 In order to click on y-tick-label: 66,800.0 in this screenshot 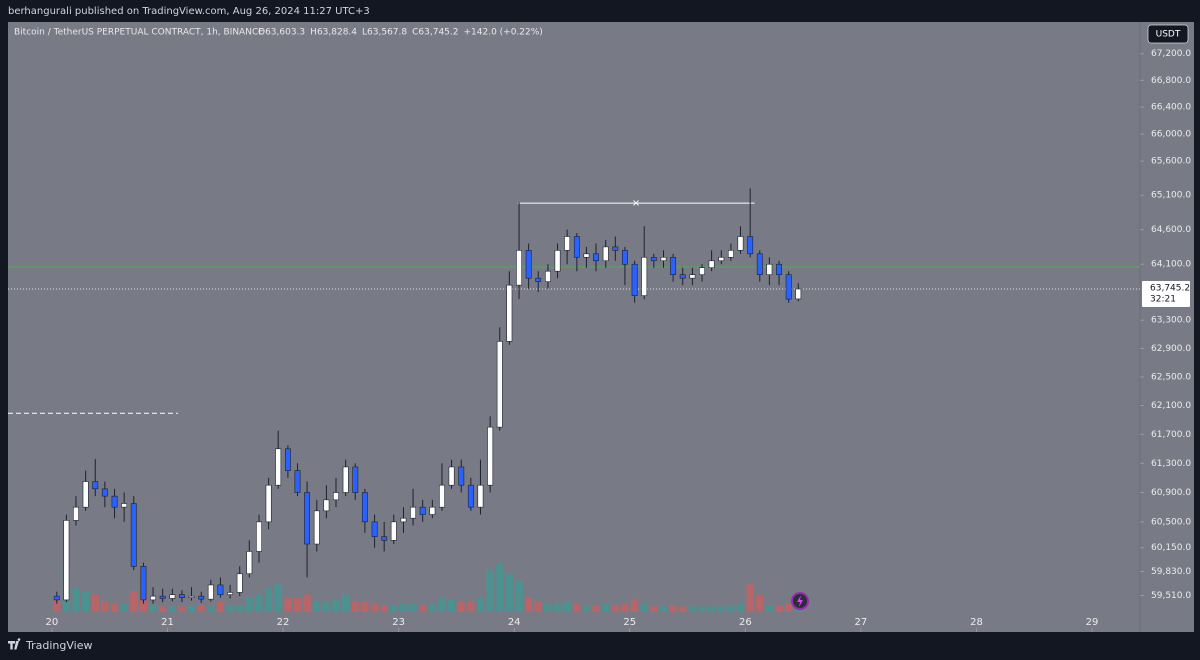, I will do `click(1171, 81)`.